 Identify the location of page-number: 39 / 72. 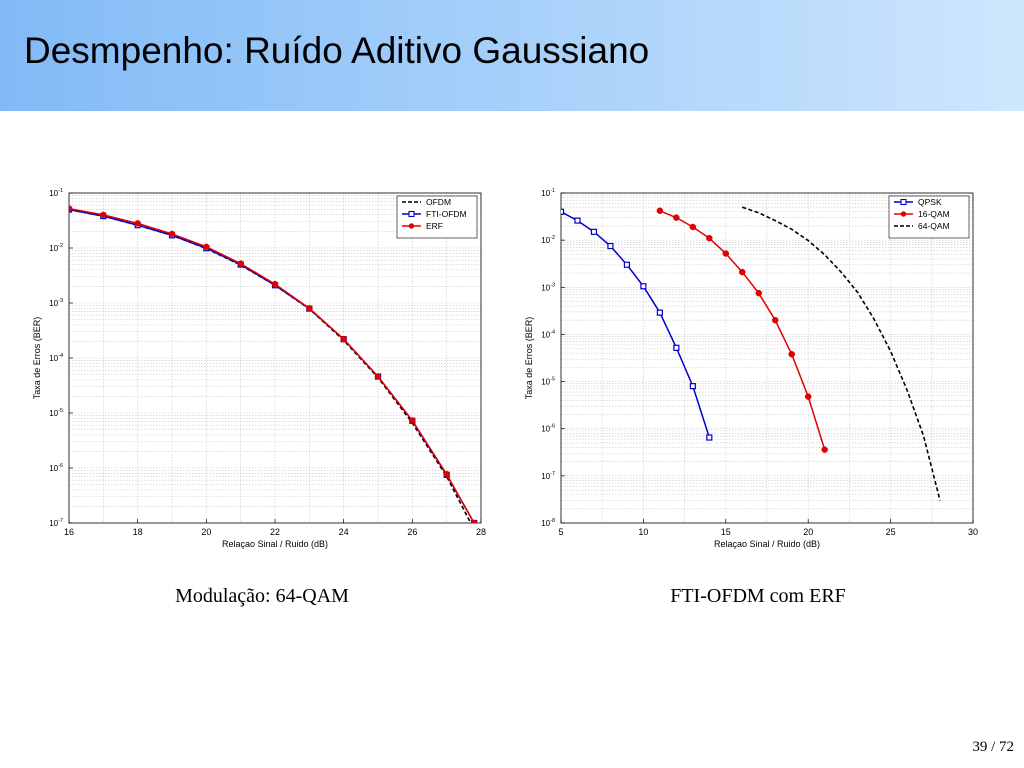
(993, 747).